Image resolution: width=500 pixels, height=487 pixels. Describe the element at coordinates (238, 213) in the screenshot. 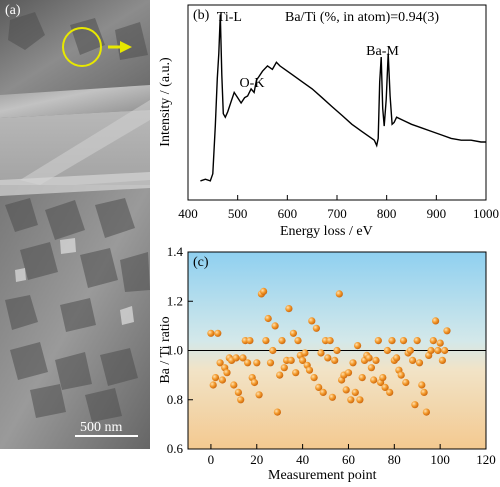

I see `spectrum-x-tick-label: 500` at that location.